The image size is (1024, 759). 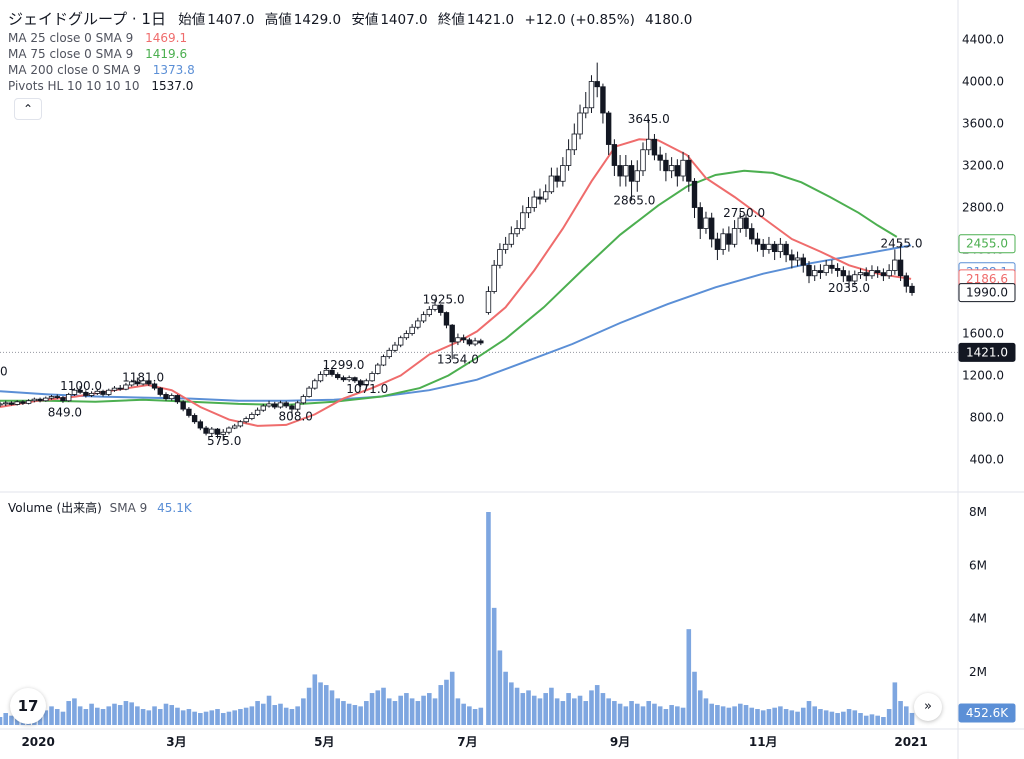 I want to click on price-badge-label: 452.6K, so click(x=987, y=713).